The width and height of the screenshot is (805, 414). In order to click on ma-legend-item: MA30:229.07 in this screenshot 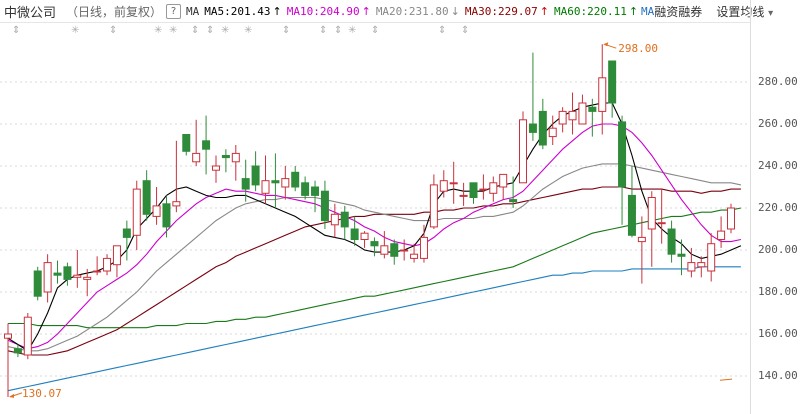, I will do `click(501, 11)`.